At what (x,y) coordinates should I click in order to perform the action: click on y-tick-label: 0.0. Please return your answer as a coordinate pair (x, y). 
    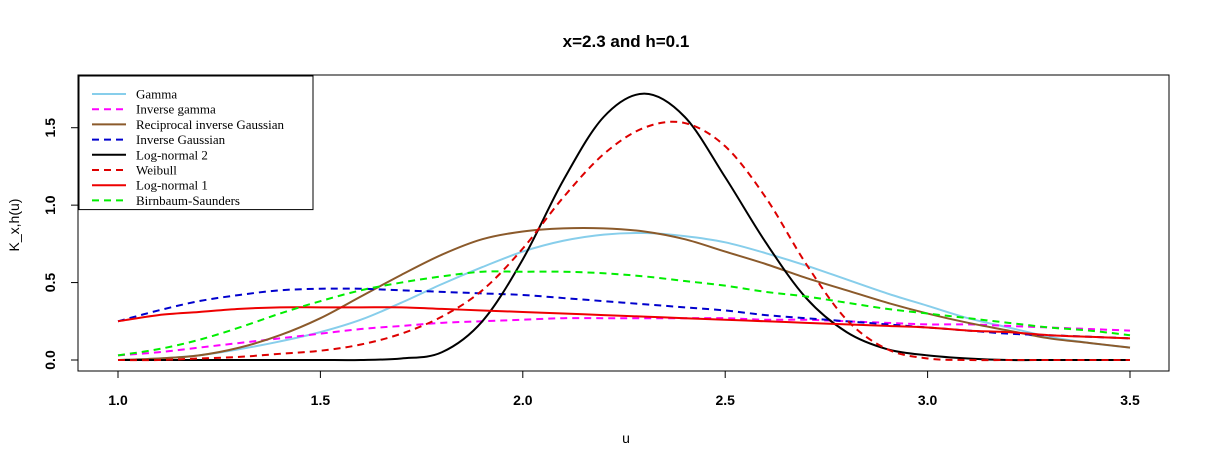
    Looking at the image, I should click on (50, 360).